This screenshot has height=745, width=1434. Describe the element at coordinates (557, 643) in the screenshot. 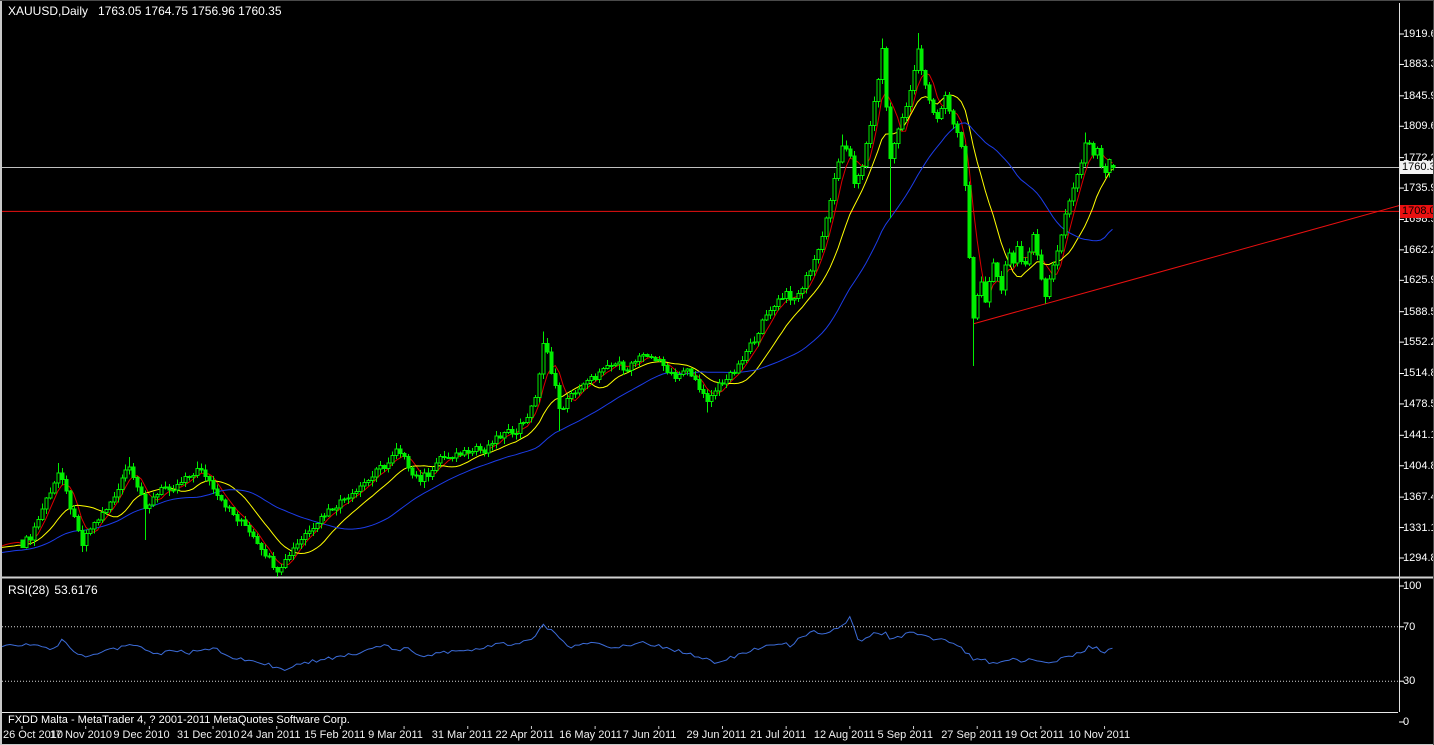

I see `rsi-line` at that location.